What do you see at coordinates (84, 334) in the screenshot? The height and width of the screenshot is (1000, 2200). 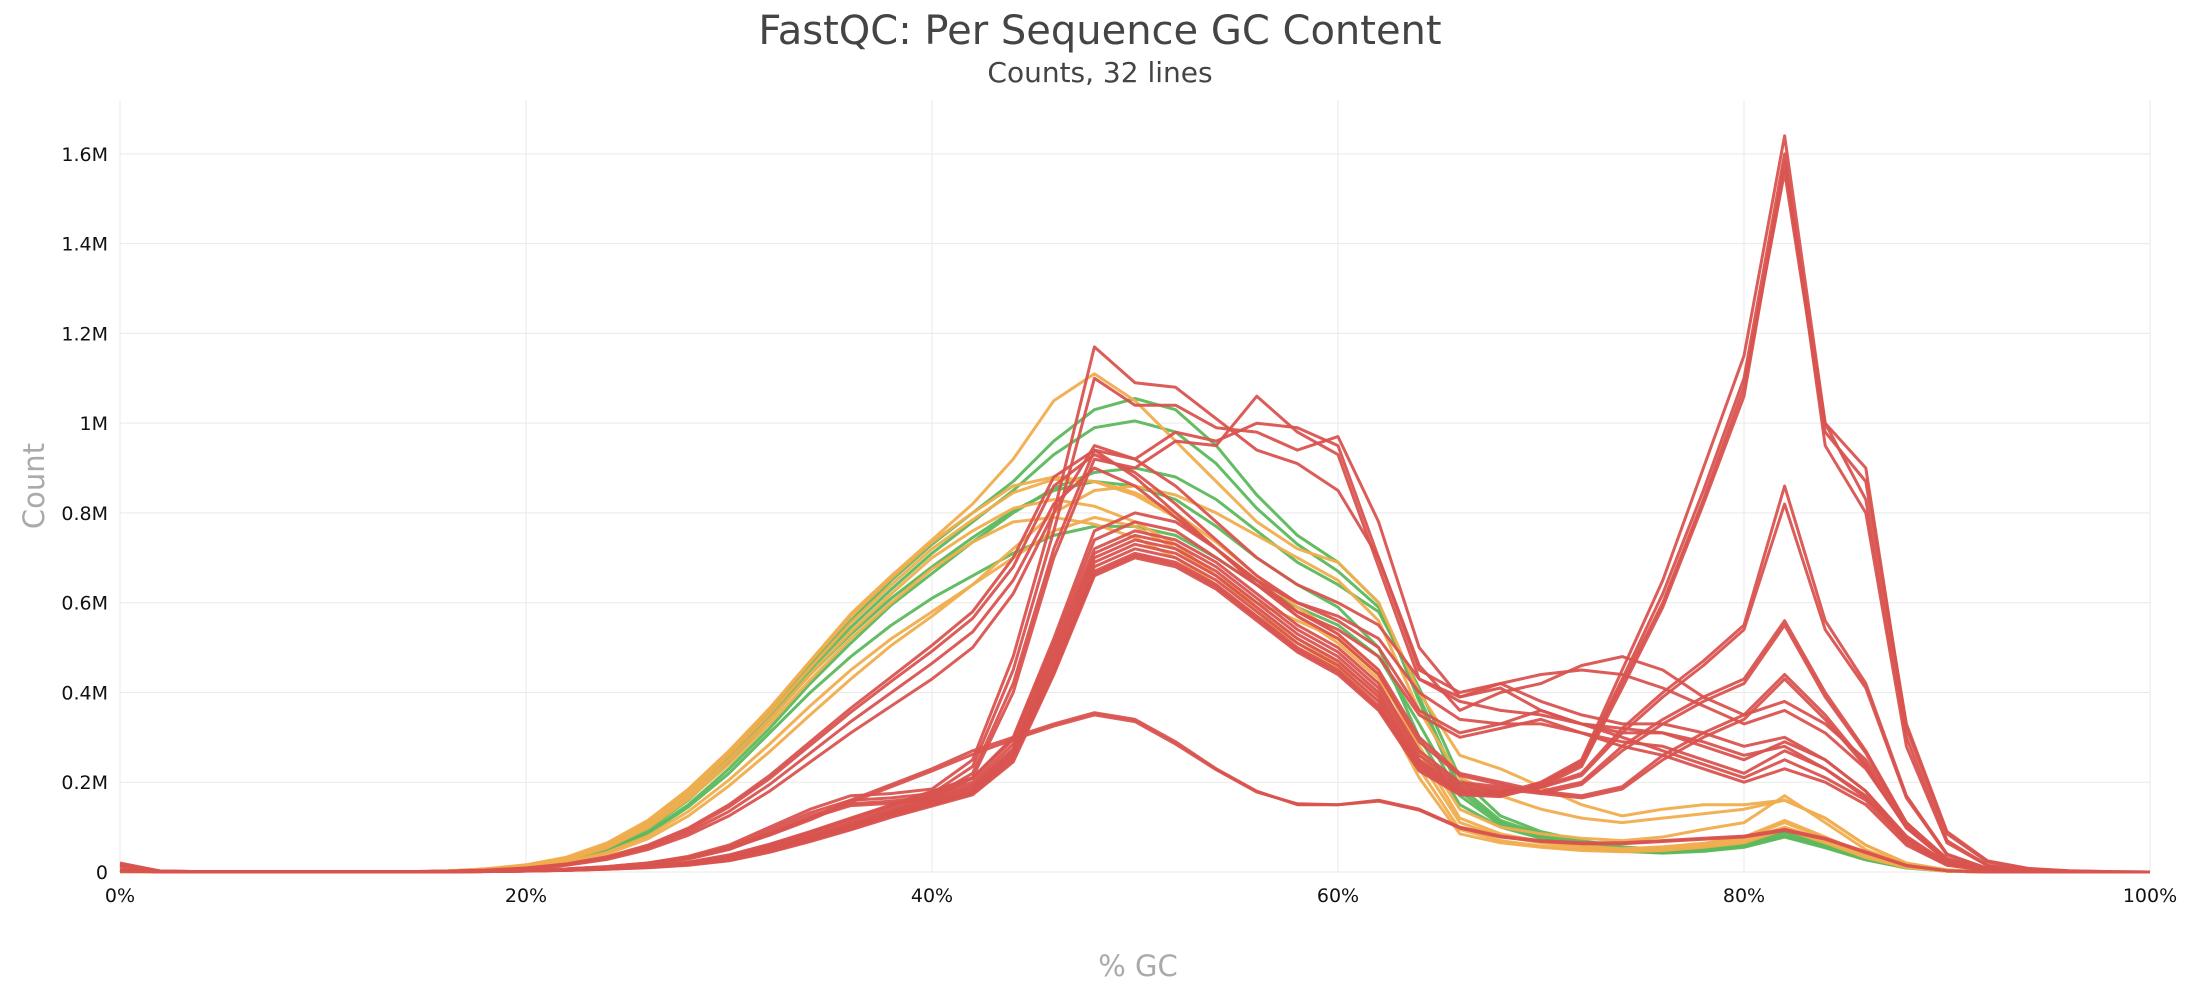 I see `y-tick-label: 1.2M` at bounding box center [84, 334].